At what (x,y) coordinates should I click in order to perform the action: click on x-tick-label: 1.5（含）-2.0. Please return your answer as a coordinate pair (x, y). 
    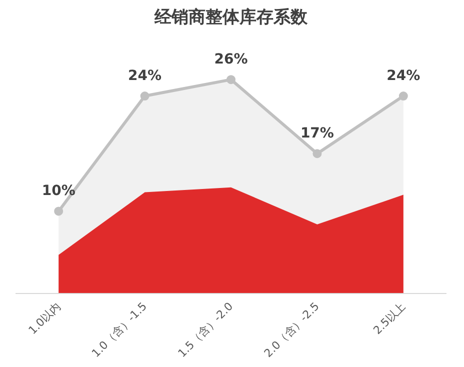
    Looking at the image, I should click on (206, 330).